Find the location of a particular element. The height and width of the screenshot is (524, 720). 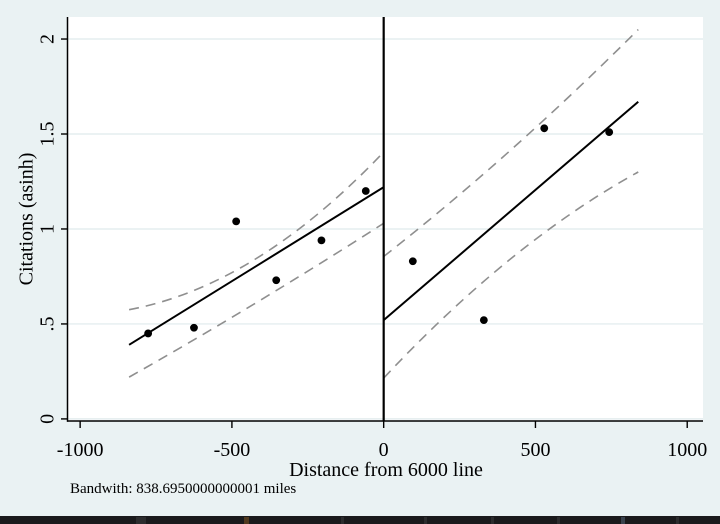

right-lower-ci is located at coordinates (511, 275).